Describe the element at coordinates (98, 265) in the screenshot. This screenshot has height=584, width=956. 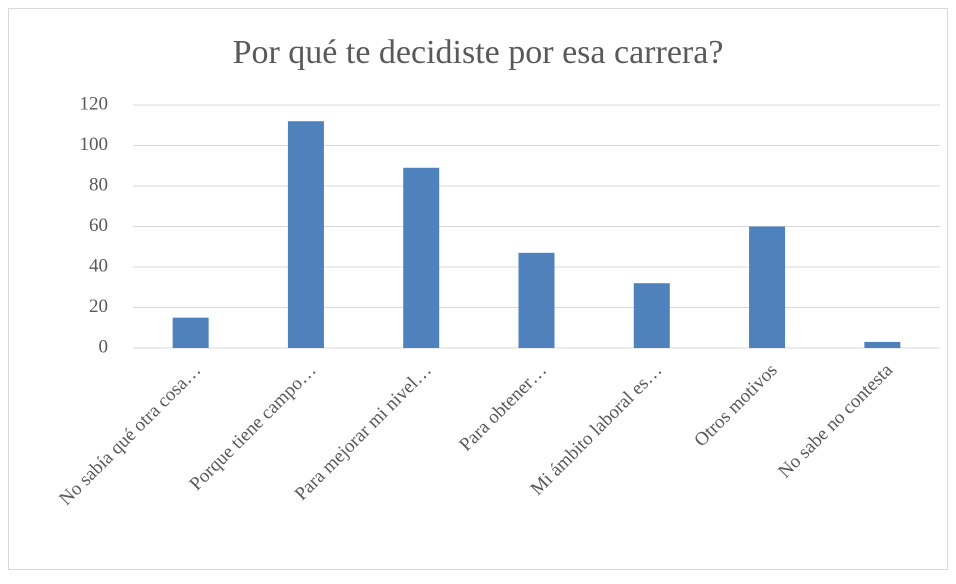
I see `y-tick-label: 40` at that location.